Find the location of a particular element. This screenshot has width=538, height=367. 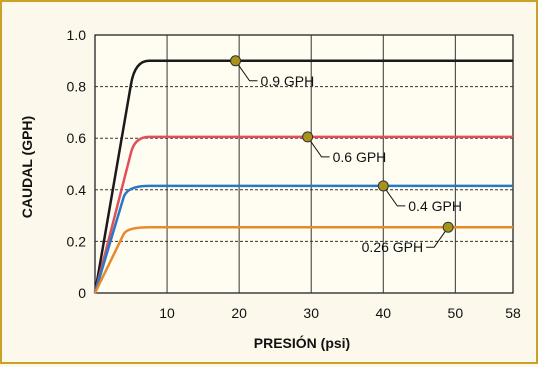

y-tick-label-4: 0.8 is located at coordinates (77, 87).